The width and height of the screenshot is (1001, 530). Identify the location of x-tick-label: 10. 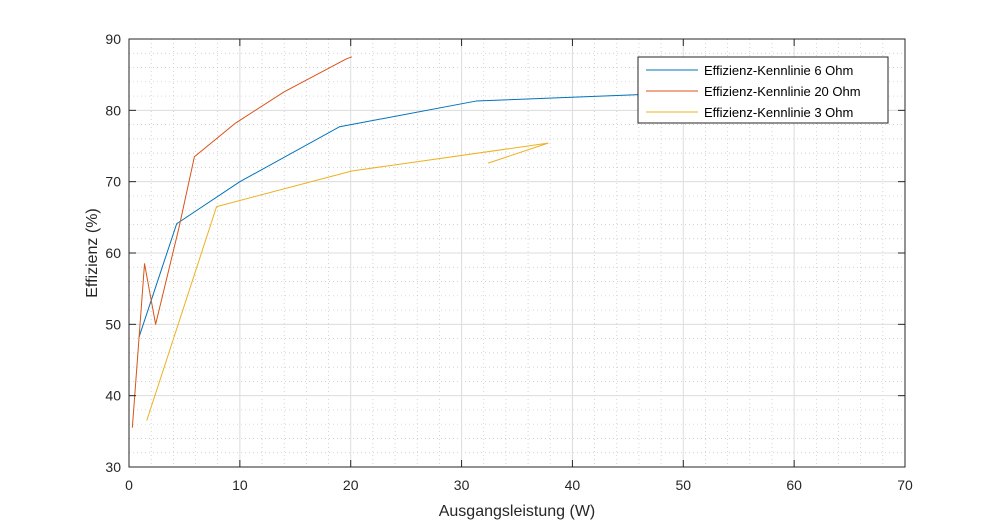
(240, 485).